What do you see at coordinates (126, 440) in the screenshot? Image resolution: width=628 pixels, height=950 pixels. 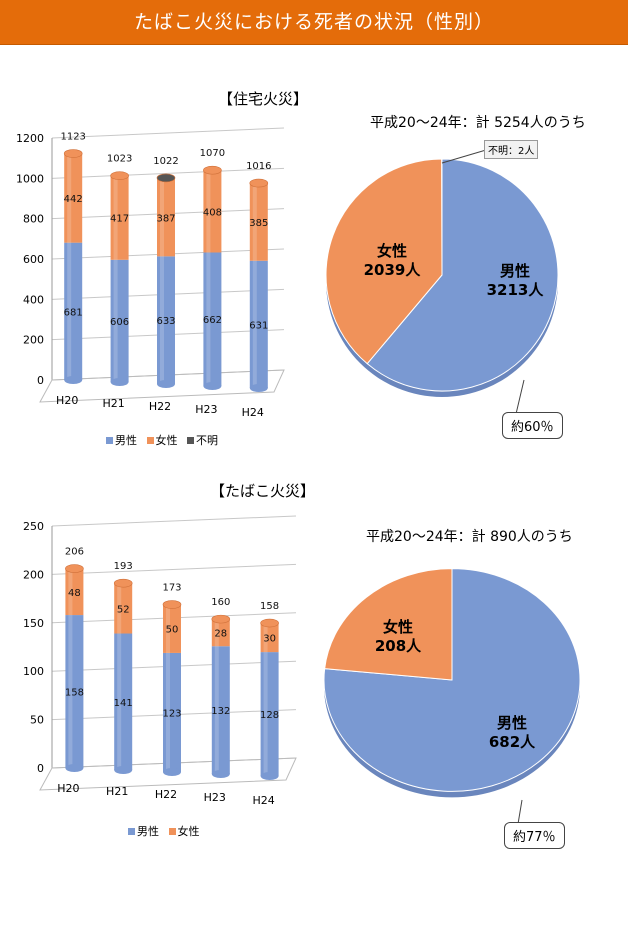 I see `legend-label-male: 男性` at bounding box center [126, 440].